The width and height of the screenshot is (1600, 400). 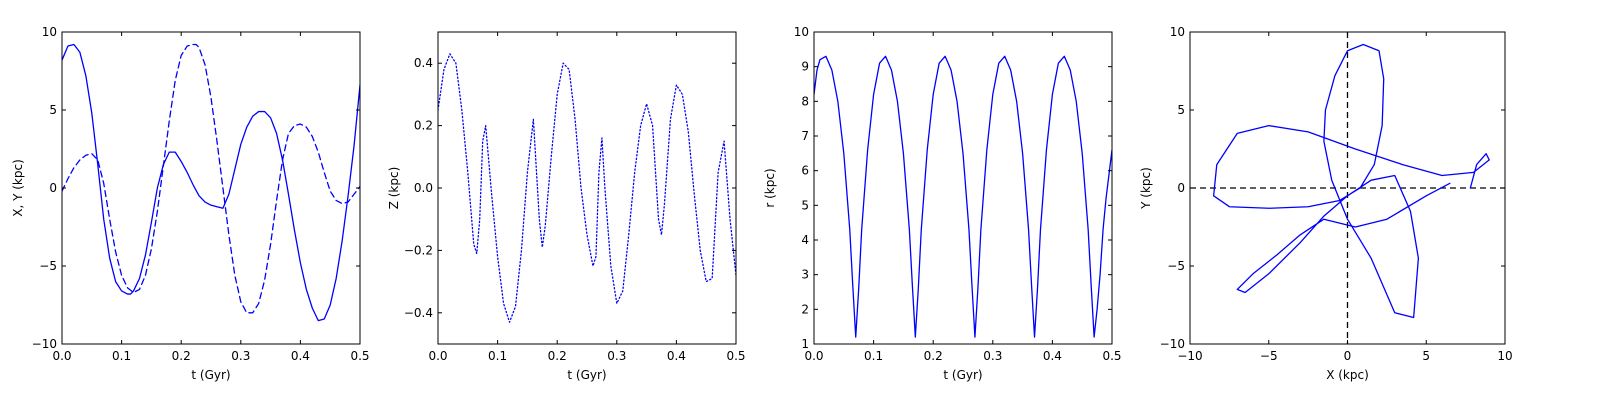 What do you see at coordinates (211, 178) in the screenshot?
I see `series-line-dashed` at bounding box center [211, 178].